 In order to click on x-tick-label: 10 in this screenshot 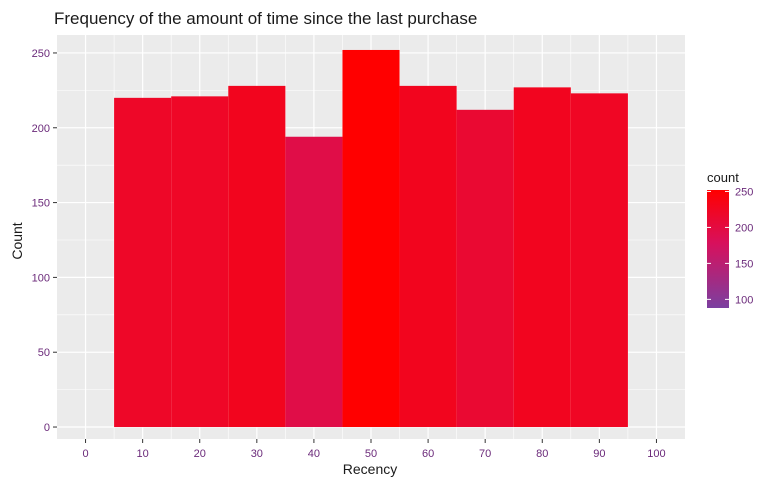, I will do `click(143, 454)`.